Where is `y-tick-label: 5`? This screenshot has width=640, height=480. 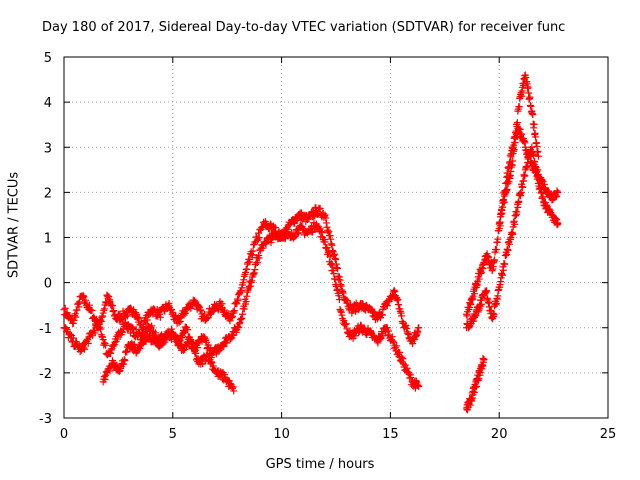
y-tick-label: 5 is located at coordinates (48, 58).